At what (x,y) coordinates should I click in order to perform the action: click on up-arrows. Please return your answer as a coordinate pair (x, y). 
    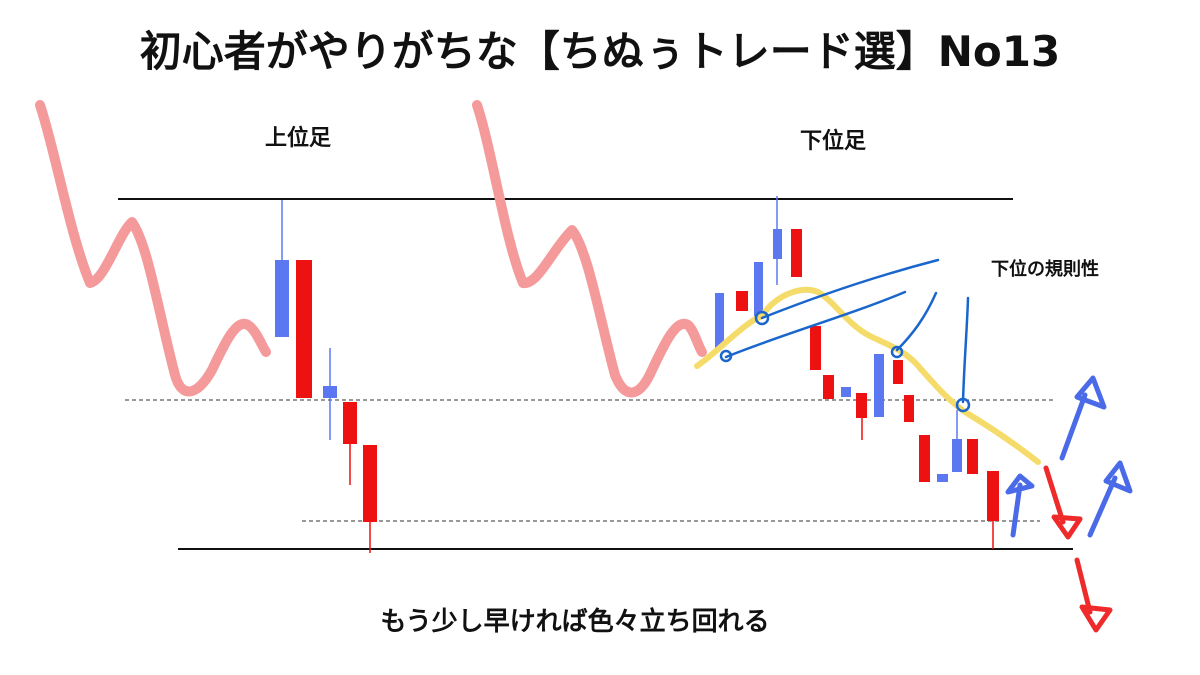
    Looking at the image, I should click on (1069, 456).